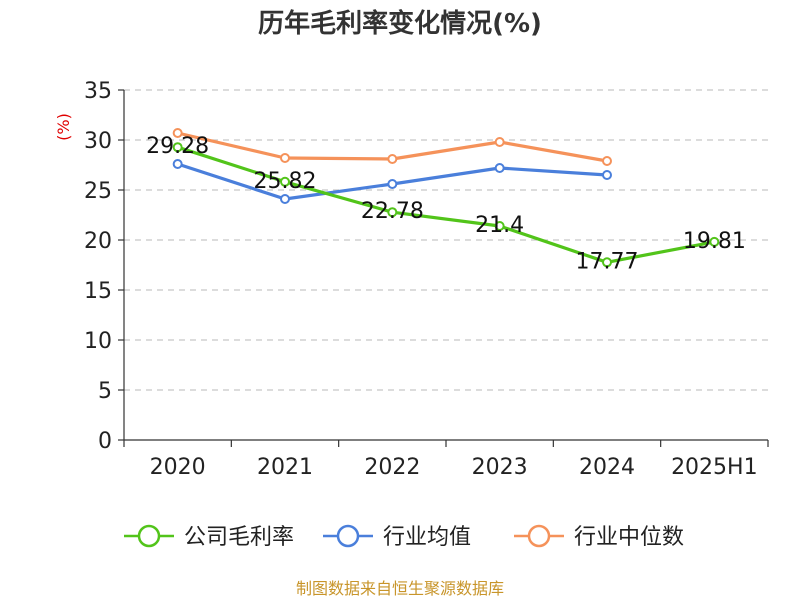 The height and width of the screenshot is (600, 800). I want to click on chart-title: 历年毛利率变化情况(%), so click(400, 23).